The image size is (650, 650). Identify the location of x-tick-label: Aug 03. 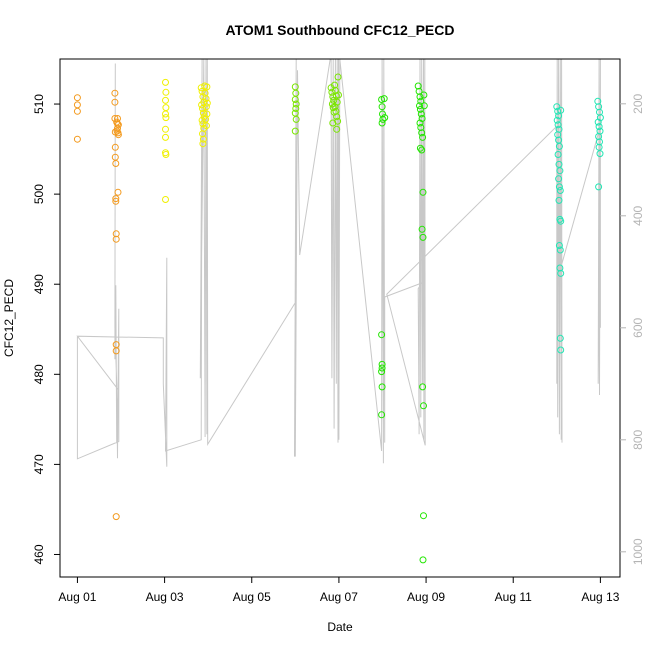
(165, 597).